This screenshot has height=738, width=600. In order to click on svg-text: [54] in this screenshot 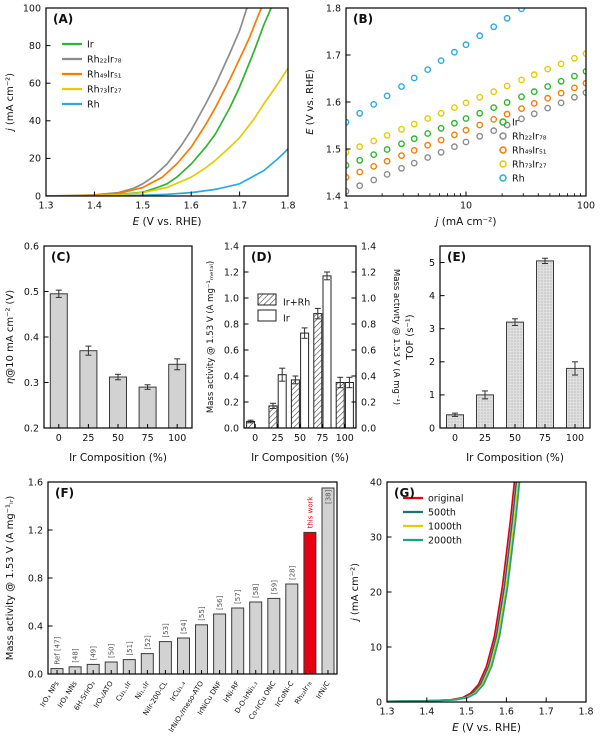, I will do `click(184, 626)`.